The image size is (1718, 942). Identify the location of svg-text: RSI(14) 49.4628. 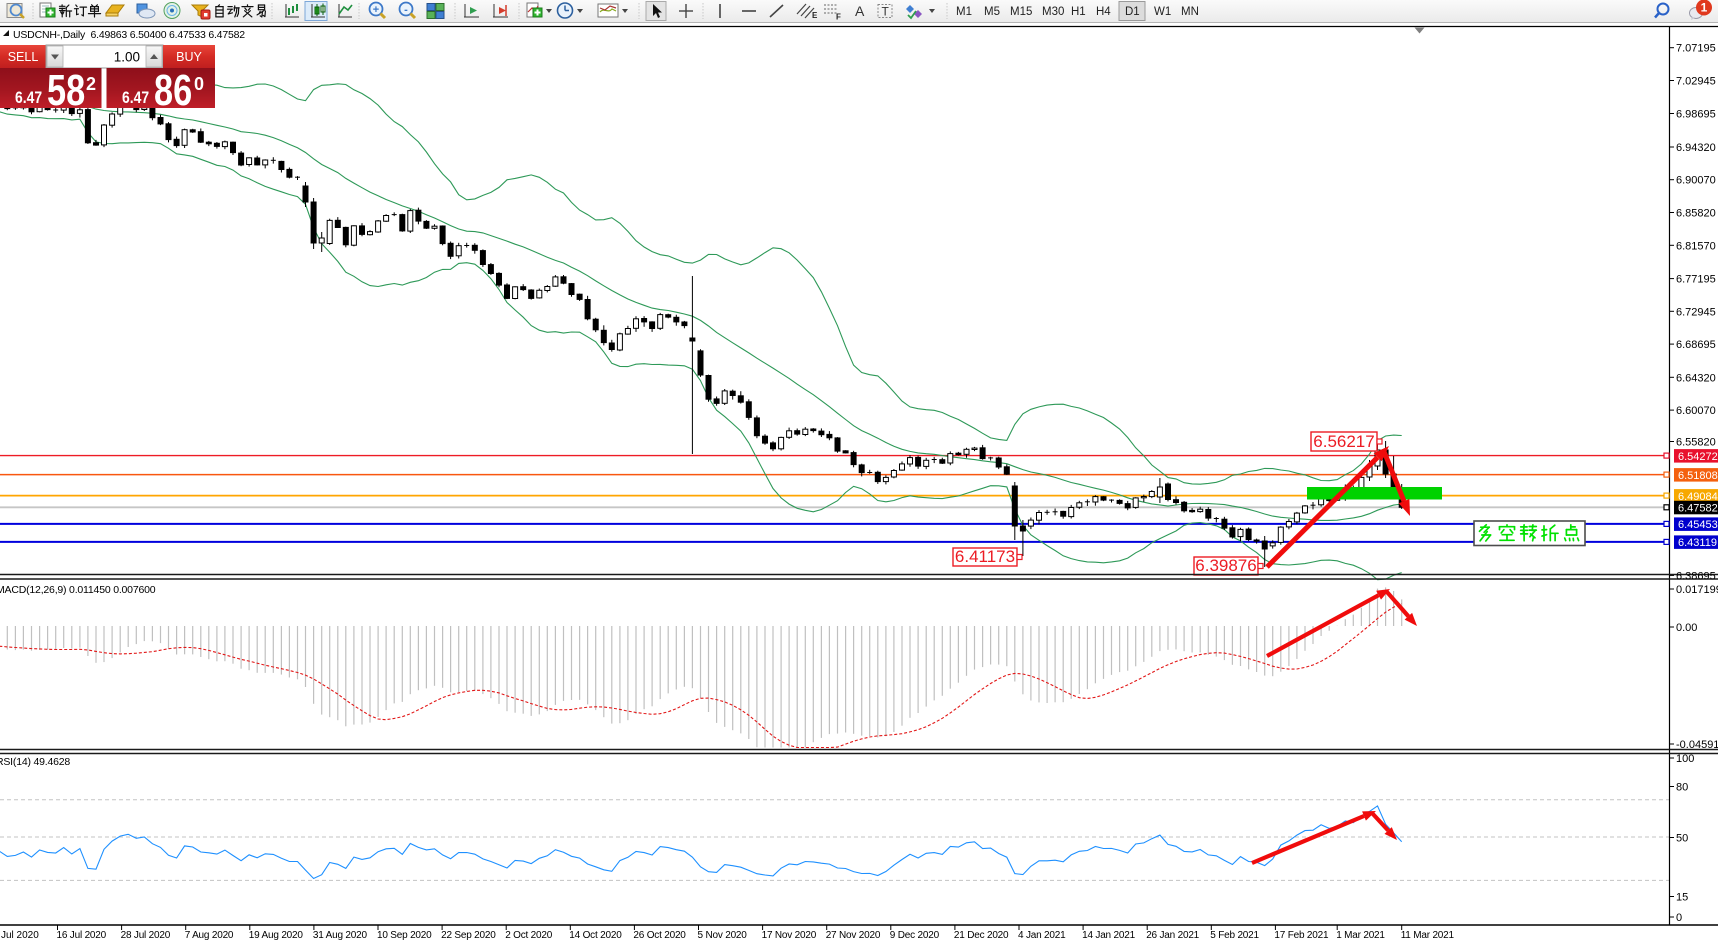
(35, 762).